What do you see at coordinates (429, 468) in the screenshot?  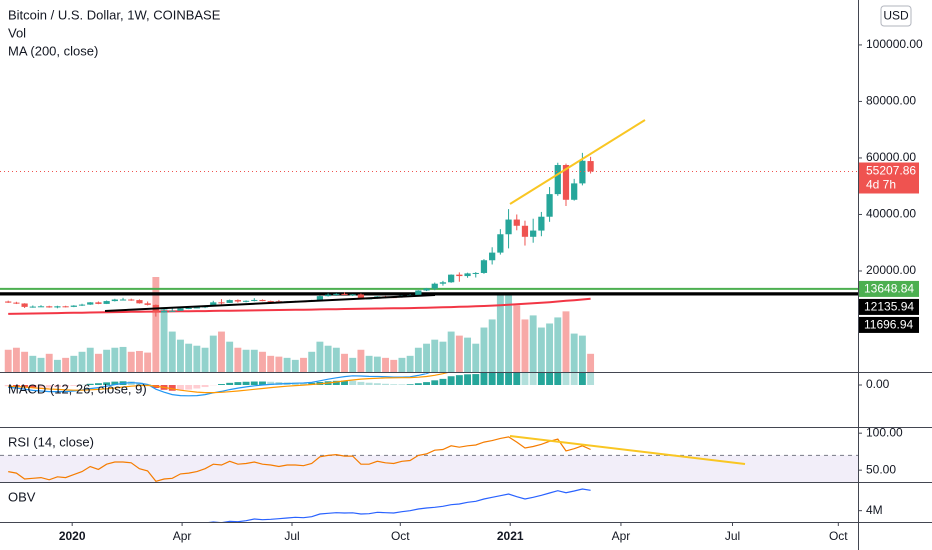 I see `rsi-band` at bounding box center [429, 468].